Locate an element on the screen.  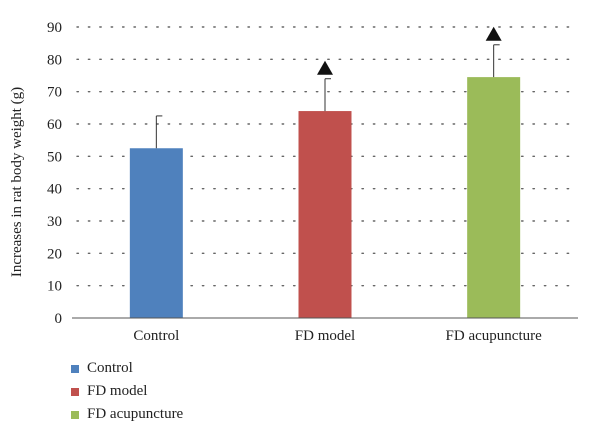
legend-label-fd-acupuncture: FD acupuncture is located at coordinates (135, 414).